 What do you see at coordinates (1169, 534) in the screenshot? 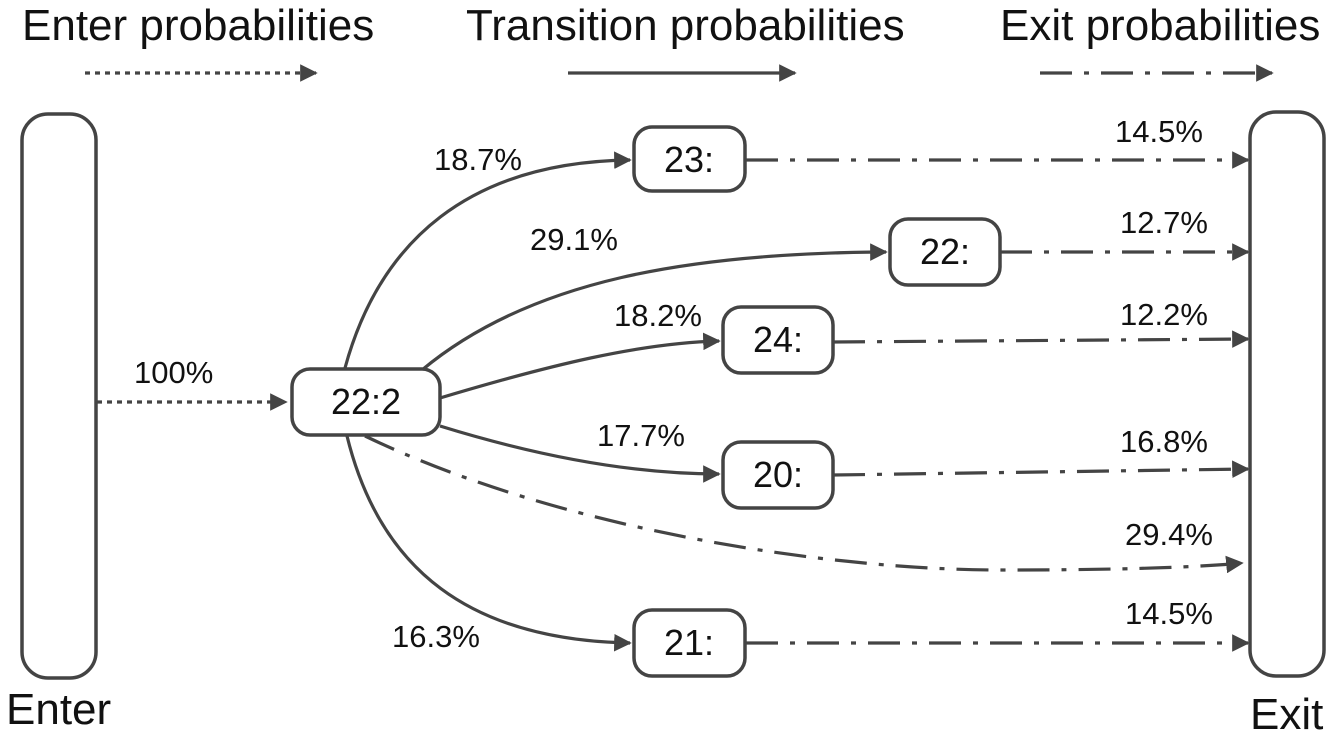
I see `exit-prob-direct: 29.4%` at bounding box center [1169, 534].